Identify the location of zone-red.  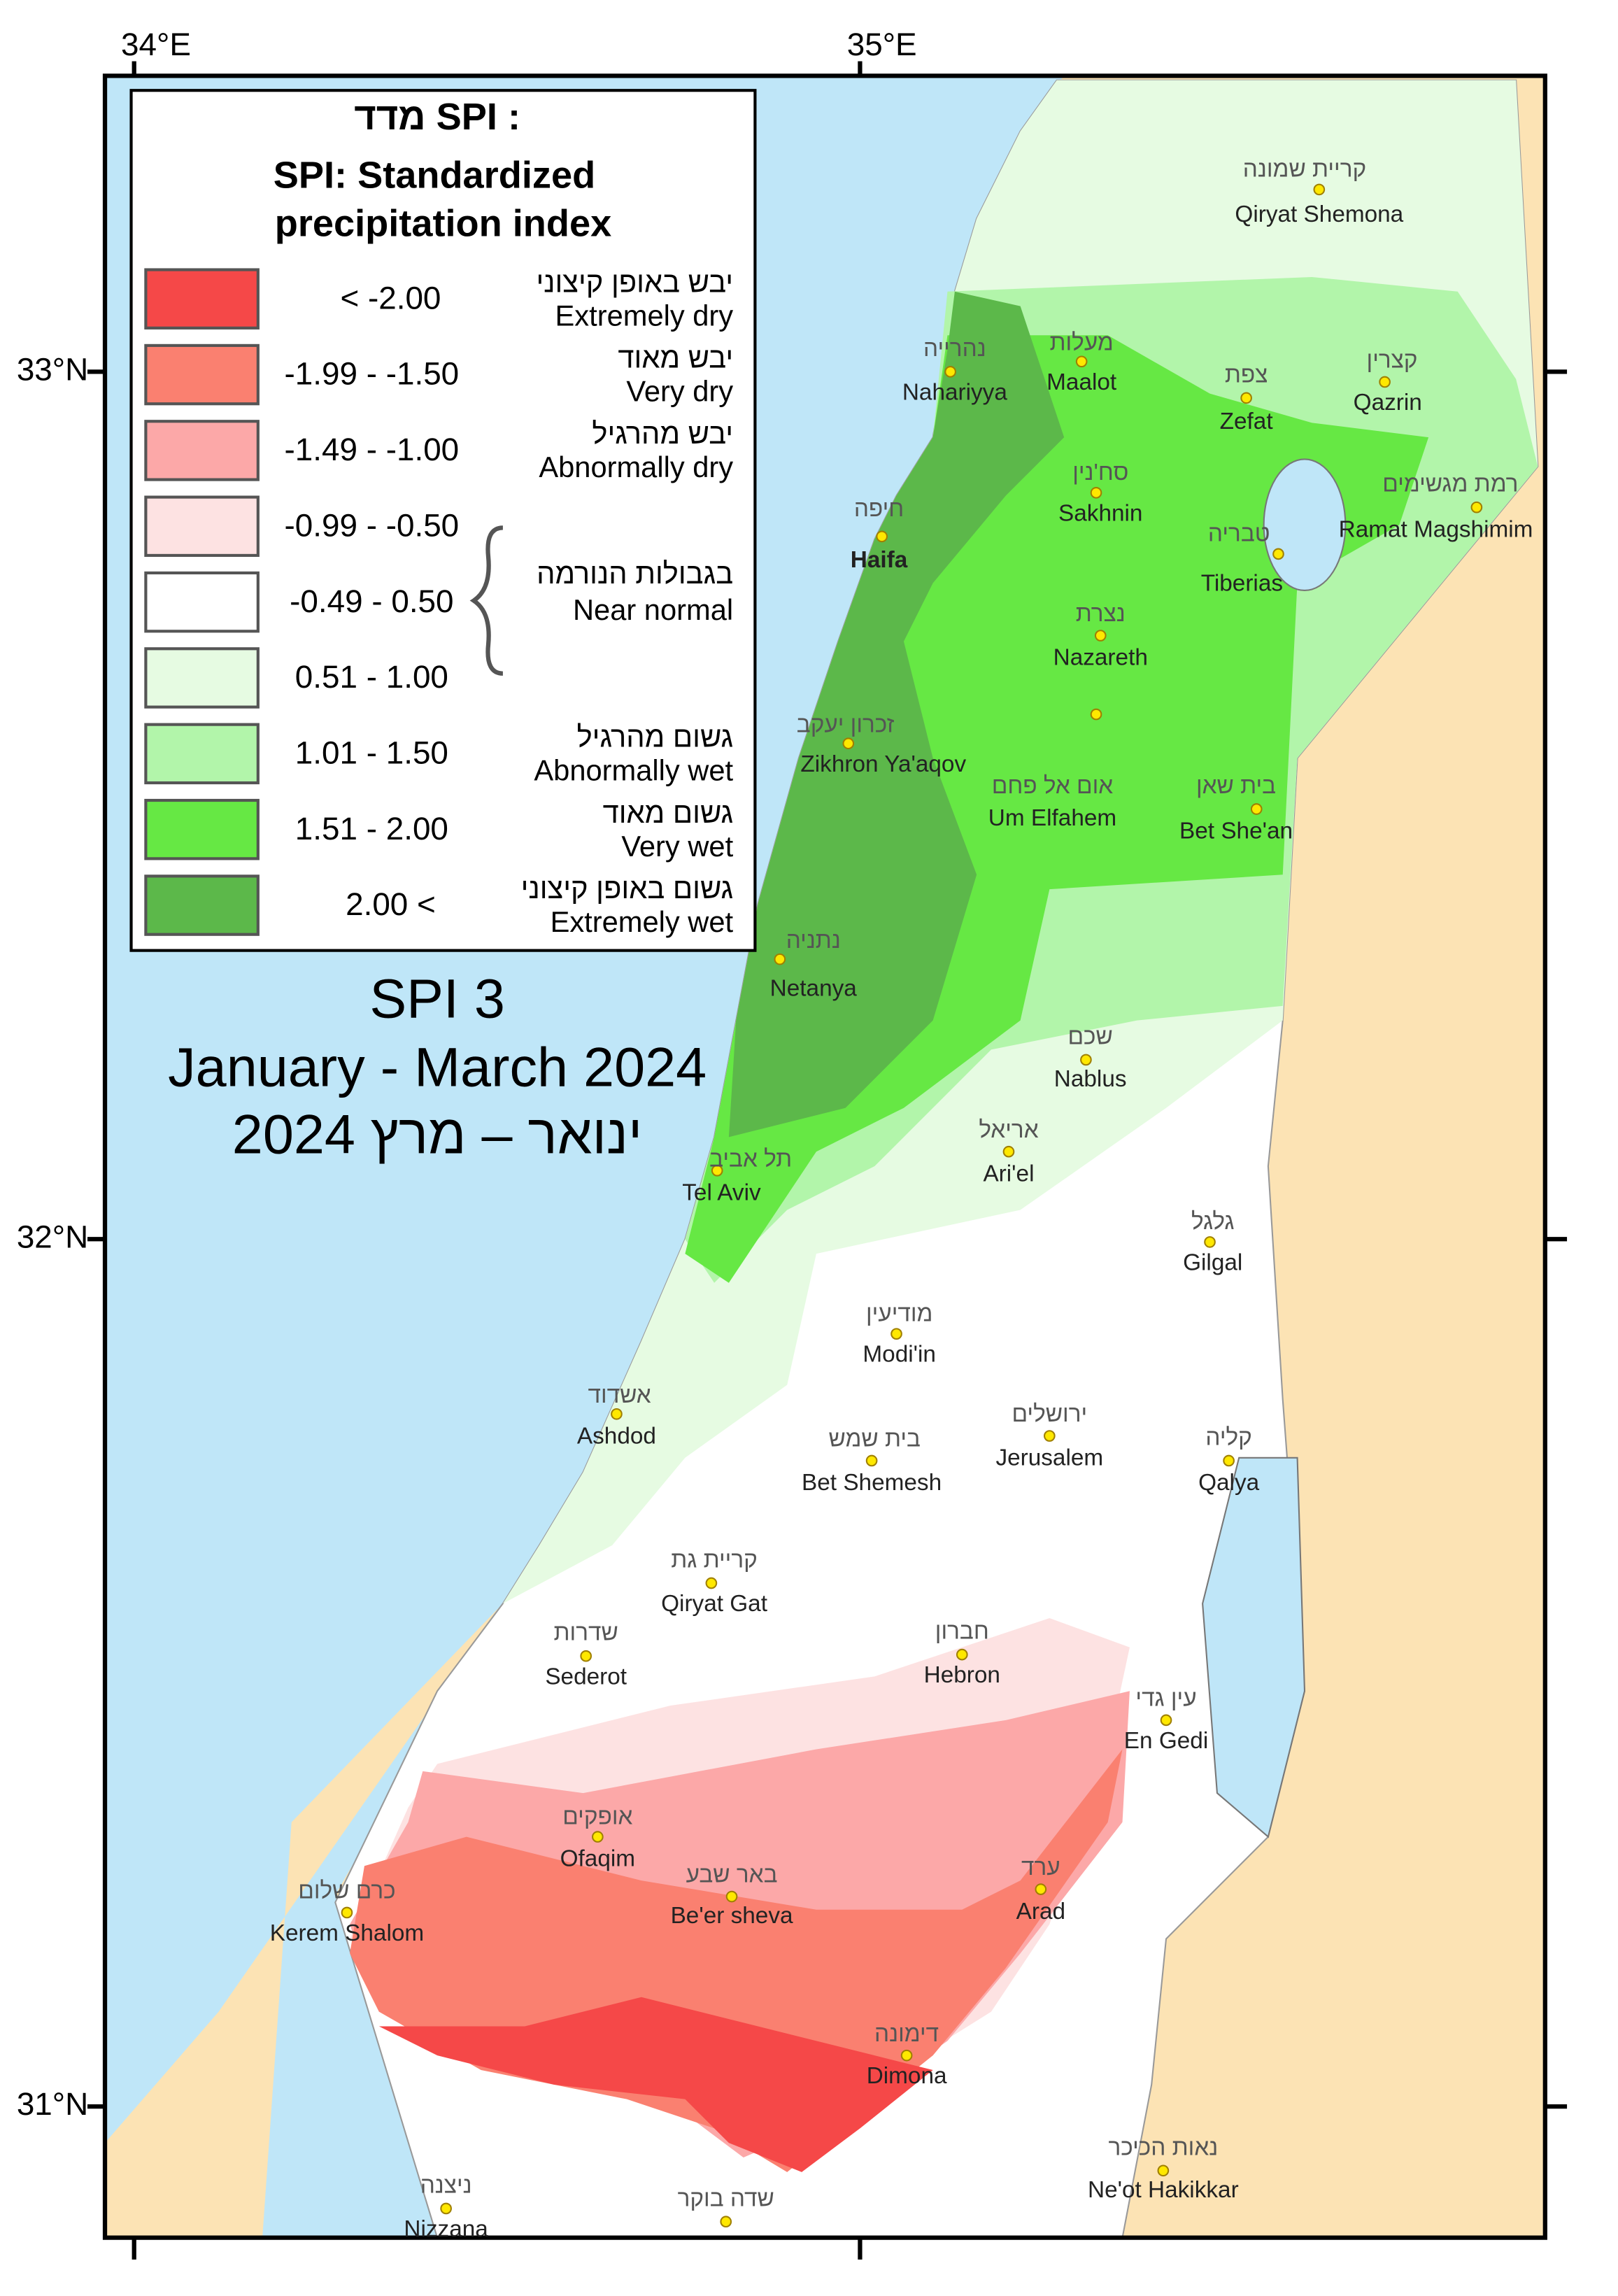
(655, 2084).